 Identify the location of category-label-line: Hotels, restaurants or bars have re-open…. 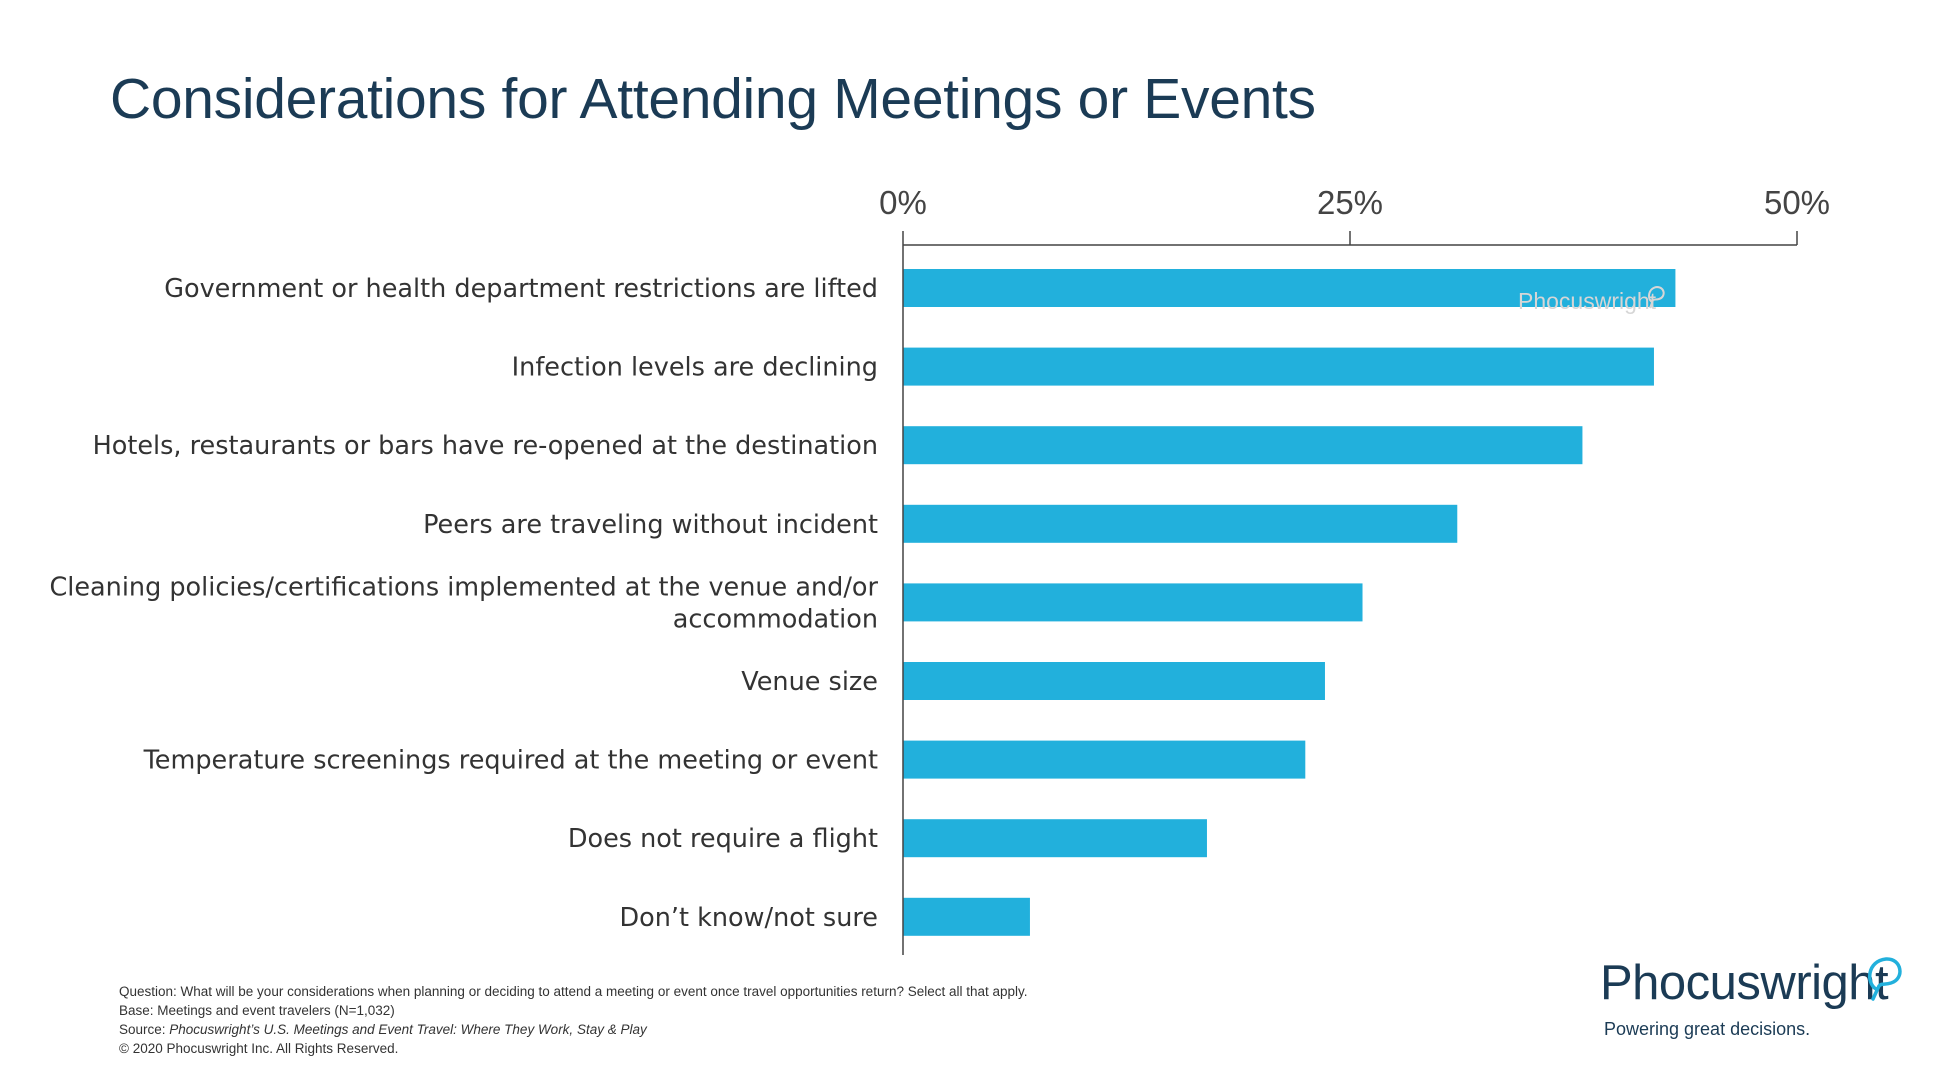
(485, 446).